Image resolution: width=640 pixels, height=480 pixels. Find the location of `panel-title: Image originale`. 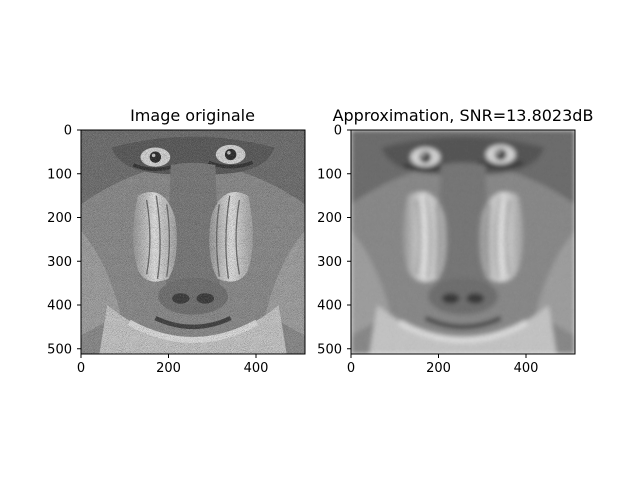

panel-title: Image originale is located at coordinates (192, 115).